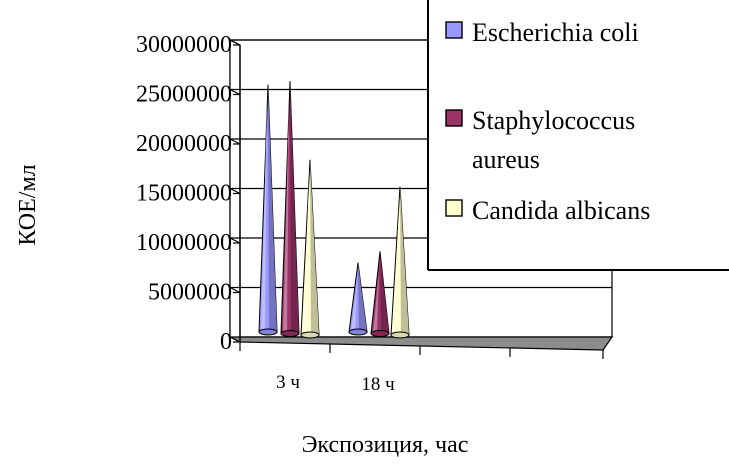  Describe the element at coordinates (226, 342) in the screenshot. I see `y-tick-label: 0` at that location.